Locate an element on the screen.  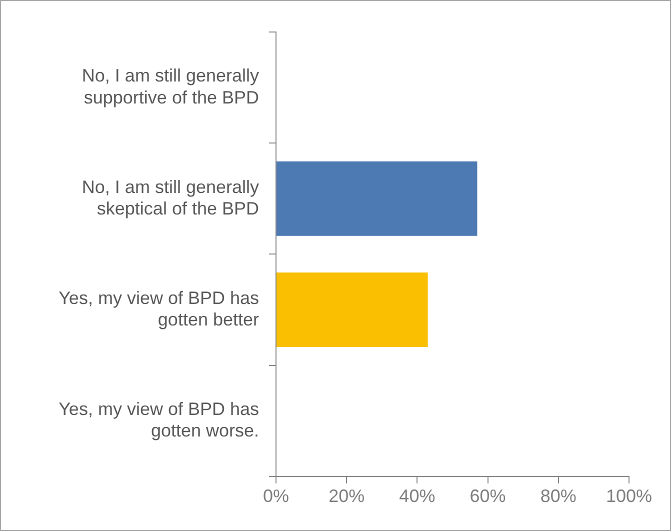
x-tick-label: 60% is located at coordinates (488, 496).